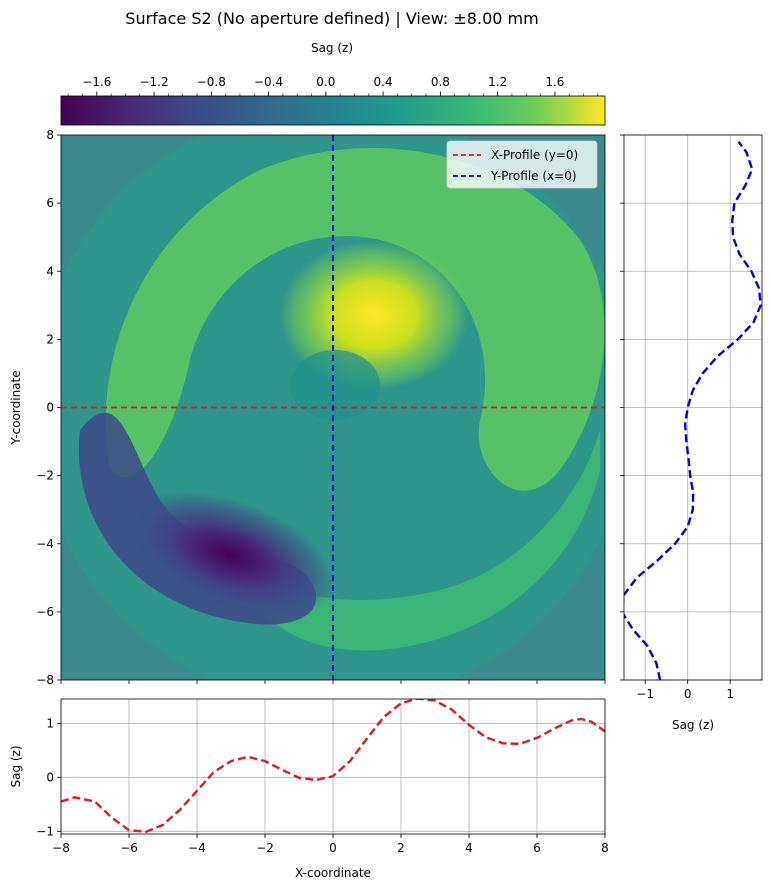 This screenshot has width=771, height=890. Describe the element at coordinates (16, 407) in the screenshot. I see `sag-map-ylabel: Y-coordinate` at that location.